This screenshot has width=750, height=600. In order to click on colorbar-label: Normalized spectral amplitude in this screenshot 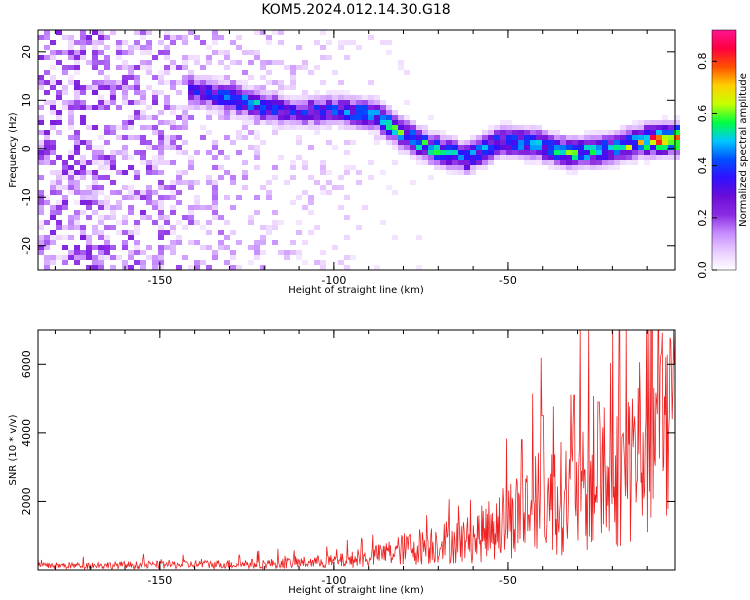, I will do `click(743, 150)`.